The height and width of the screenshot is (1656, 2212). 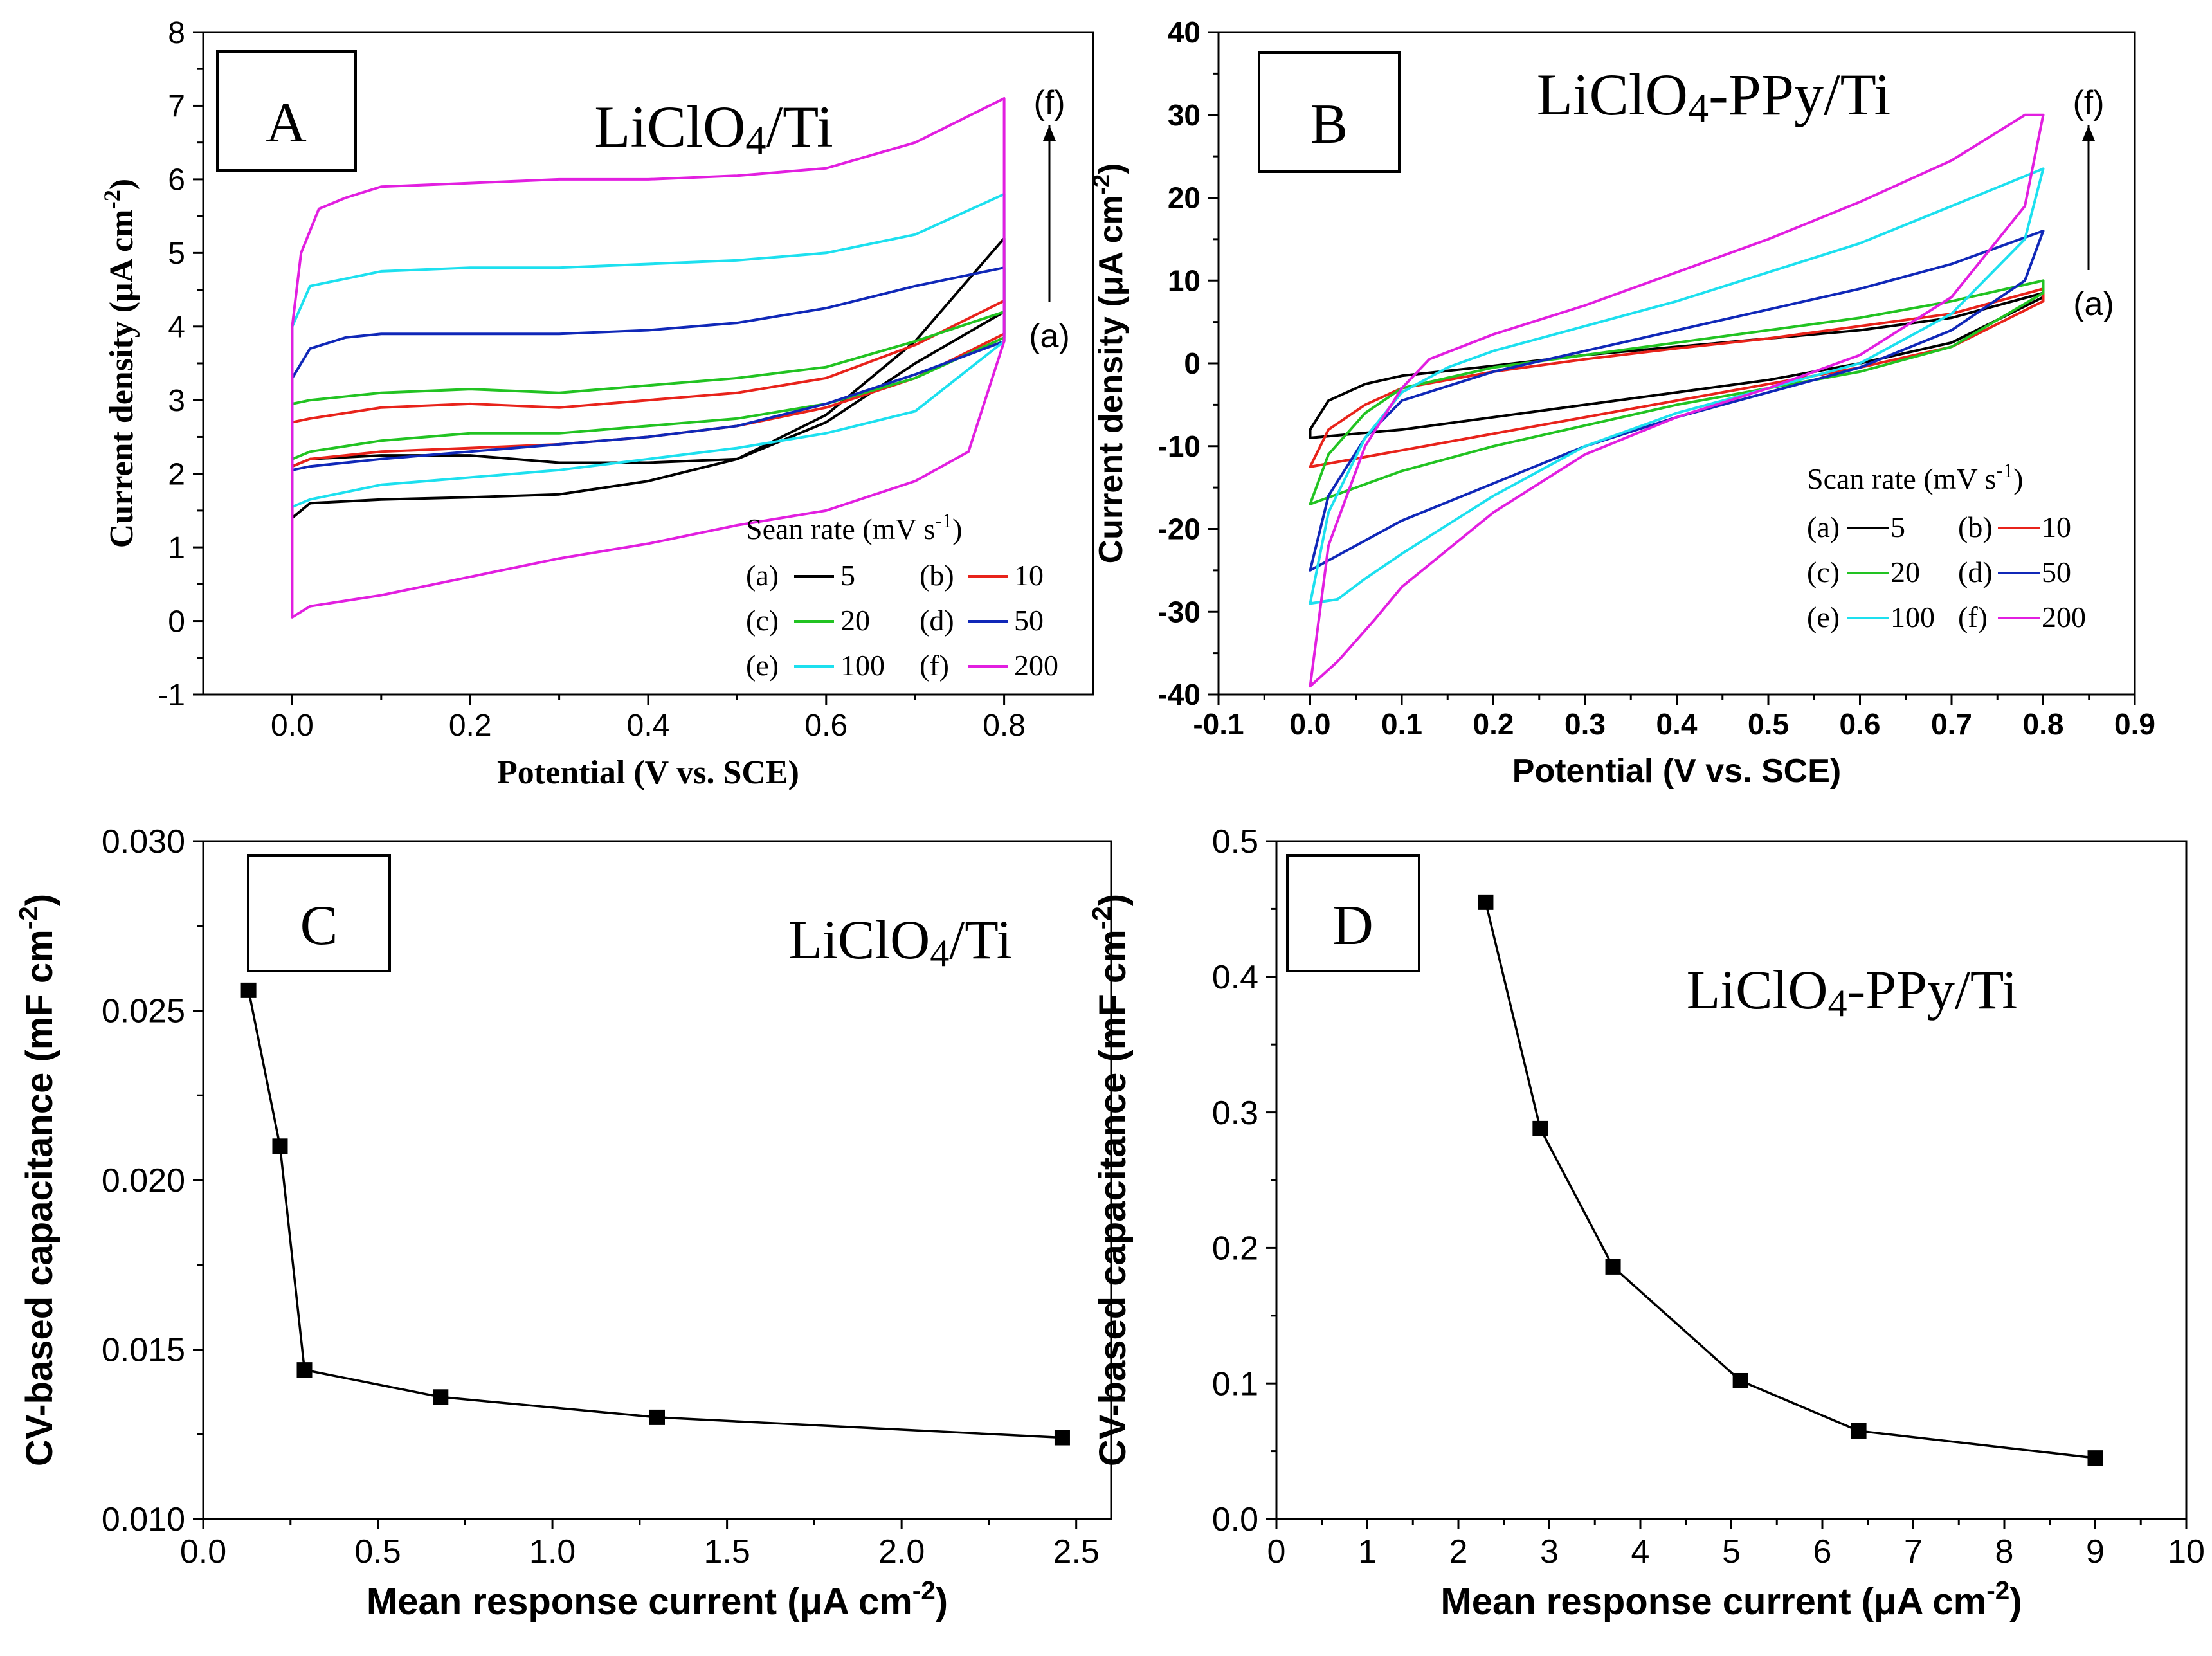 I want to click on y-tick-label: -30, so click(x=1179, y=611).